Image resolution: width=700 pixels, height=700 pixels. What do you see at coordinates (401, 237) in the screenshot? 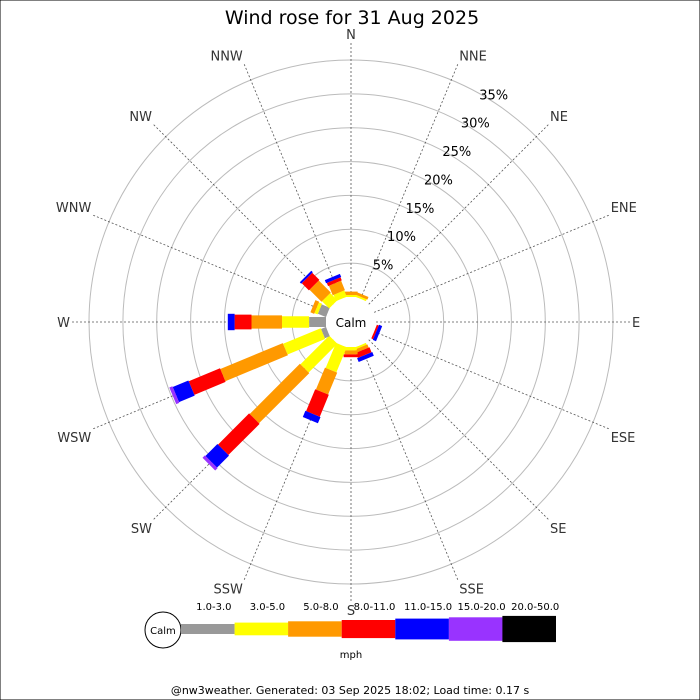
I see `ring-label-10: 10%` at bounding box center [401, 237].